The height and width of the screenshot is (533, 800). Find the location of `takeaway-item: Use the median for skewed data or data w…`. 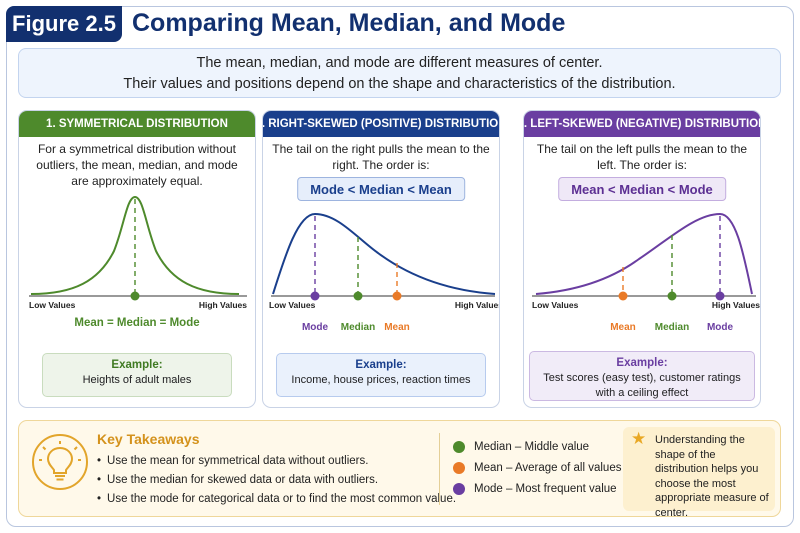

takeaway-item: Use the median for skewed data or data w… is located at coordinates (276, 480).